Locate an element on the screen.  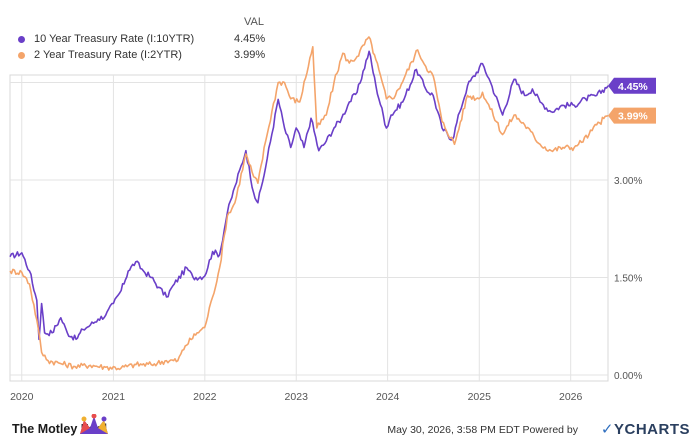
last-value-label: 3.99% is located at coordinates (633, 117).